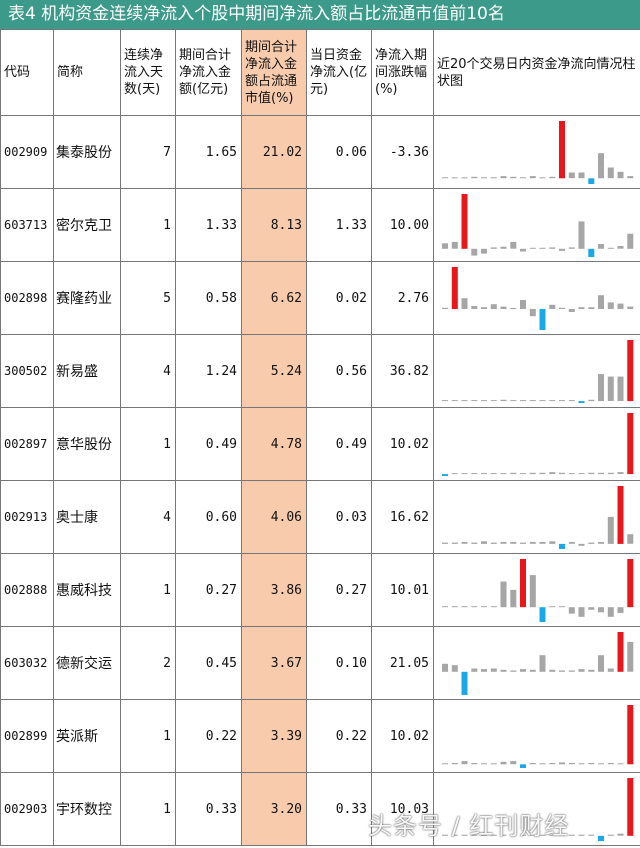  I want to click on cell-flow-chart, so click(536, 298).